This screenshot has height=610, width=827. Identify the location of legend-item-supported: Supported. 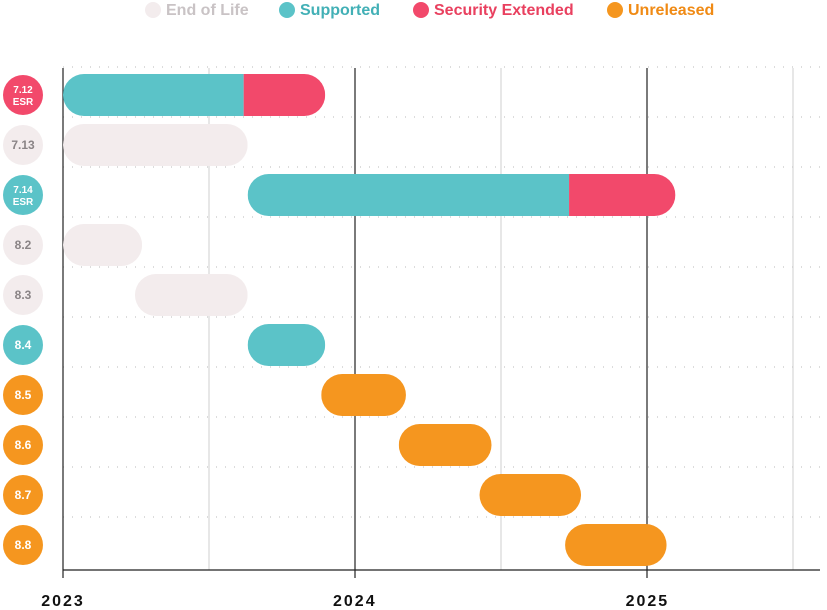
(329, 10).